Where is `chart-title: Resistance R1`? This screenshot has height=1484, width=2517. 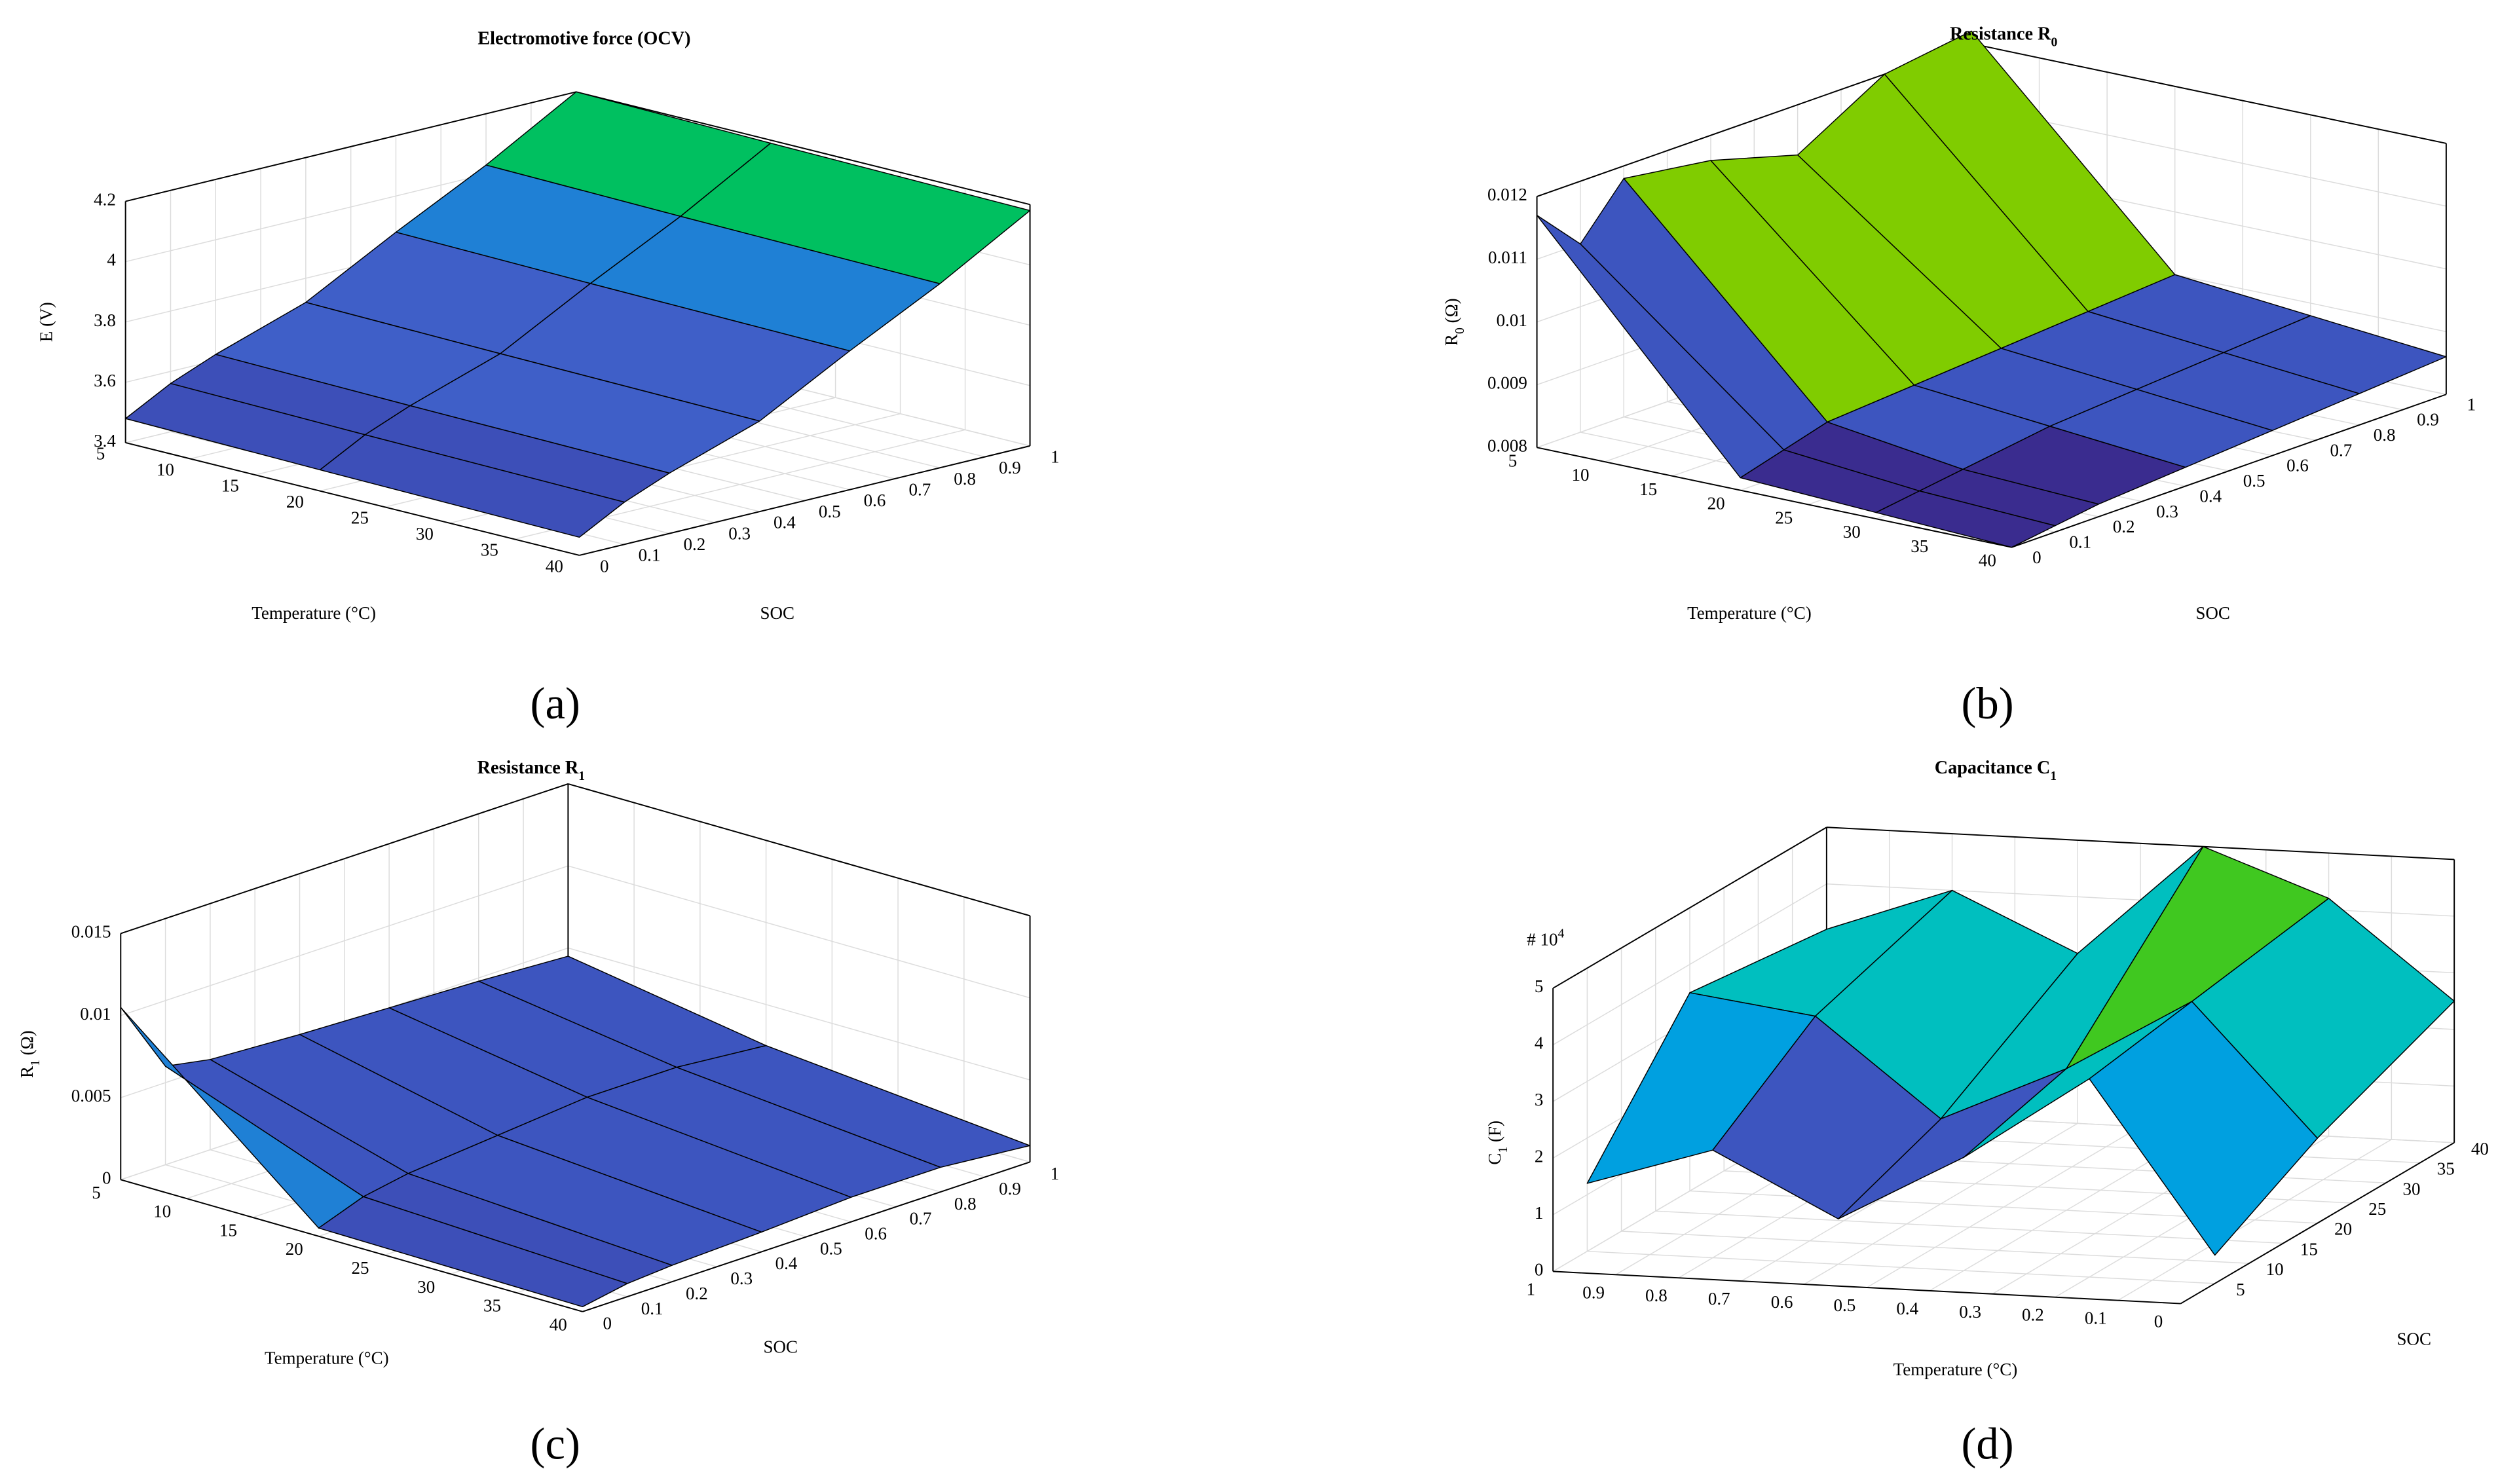 chart-title: Resistance R1 is located at coordinates (531, 770).